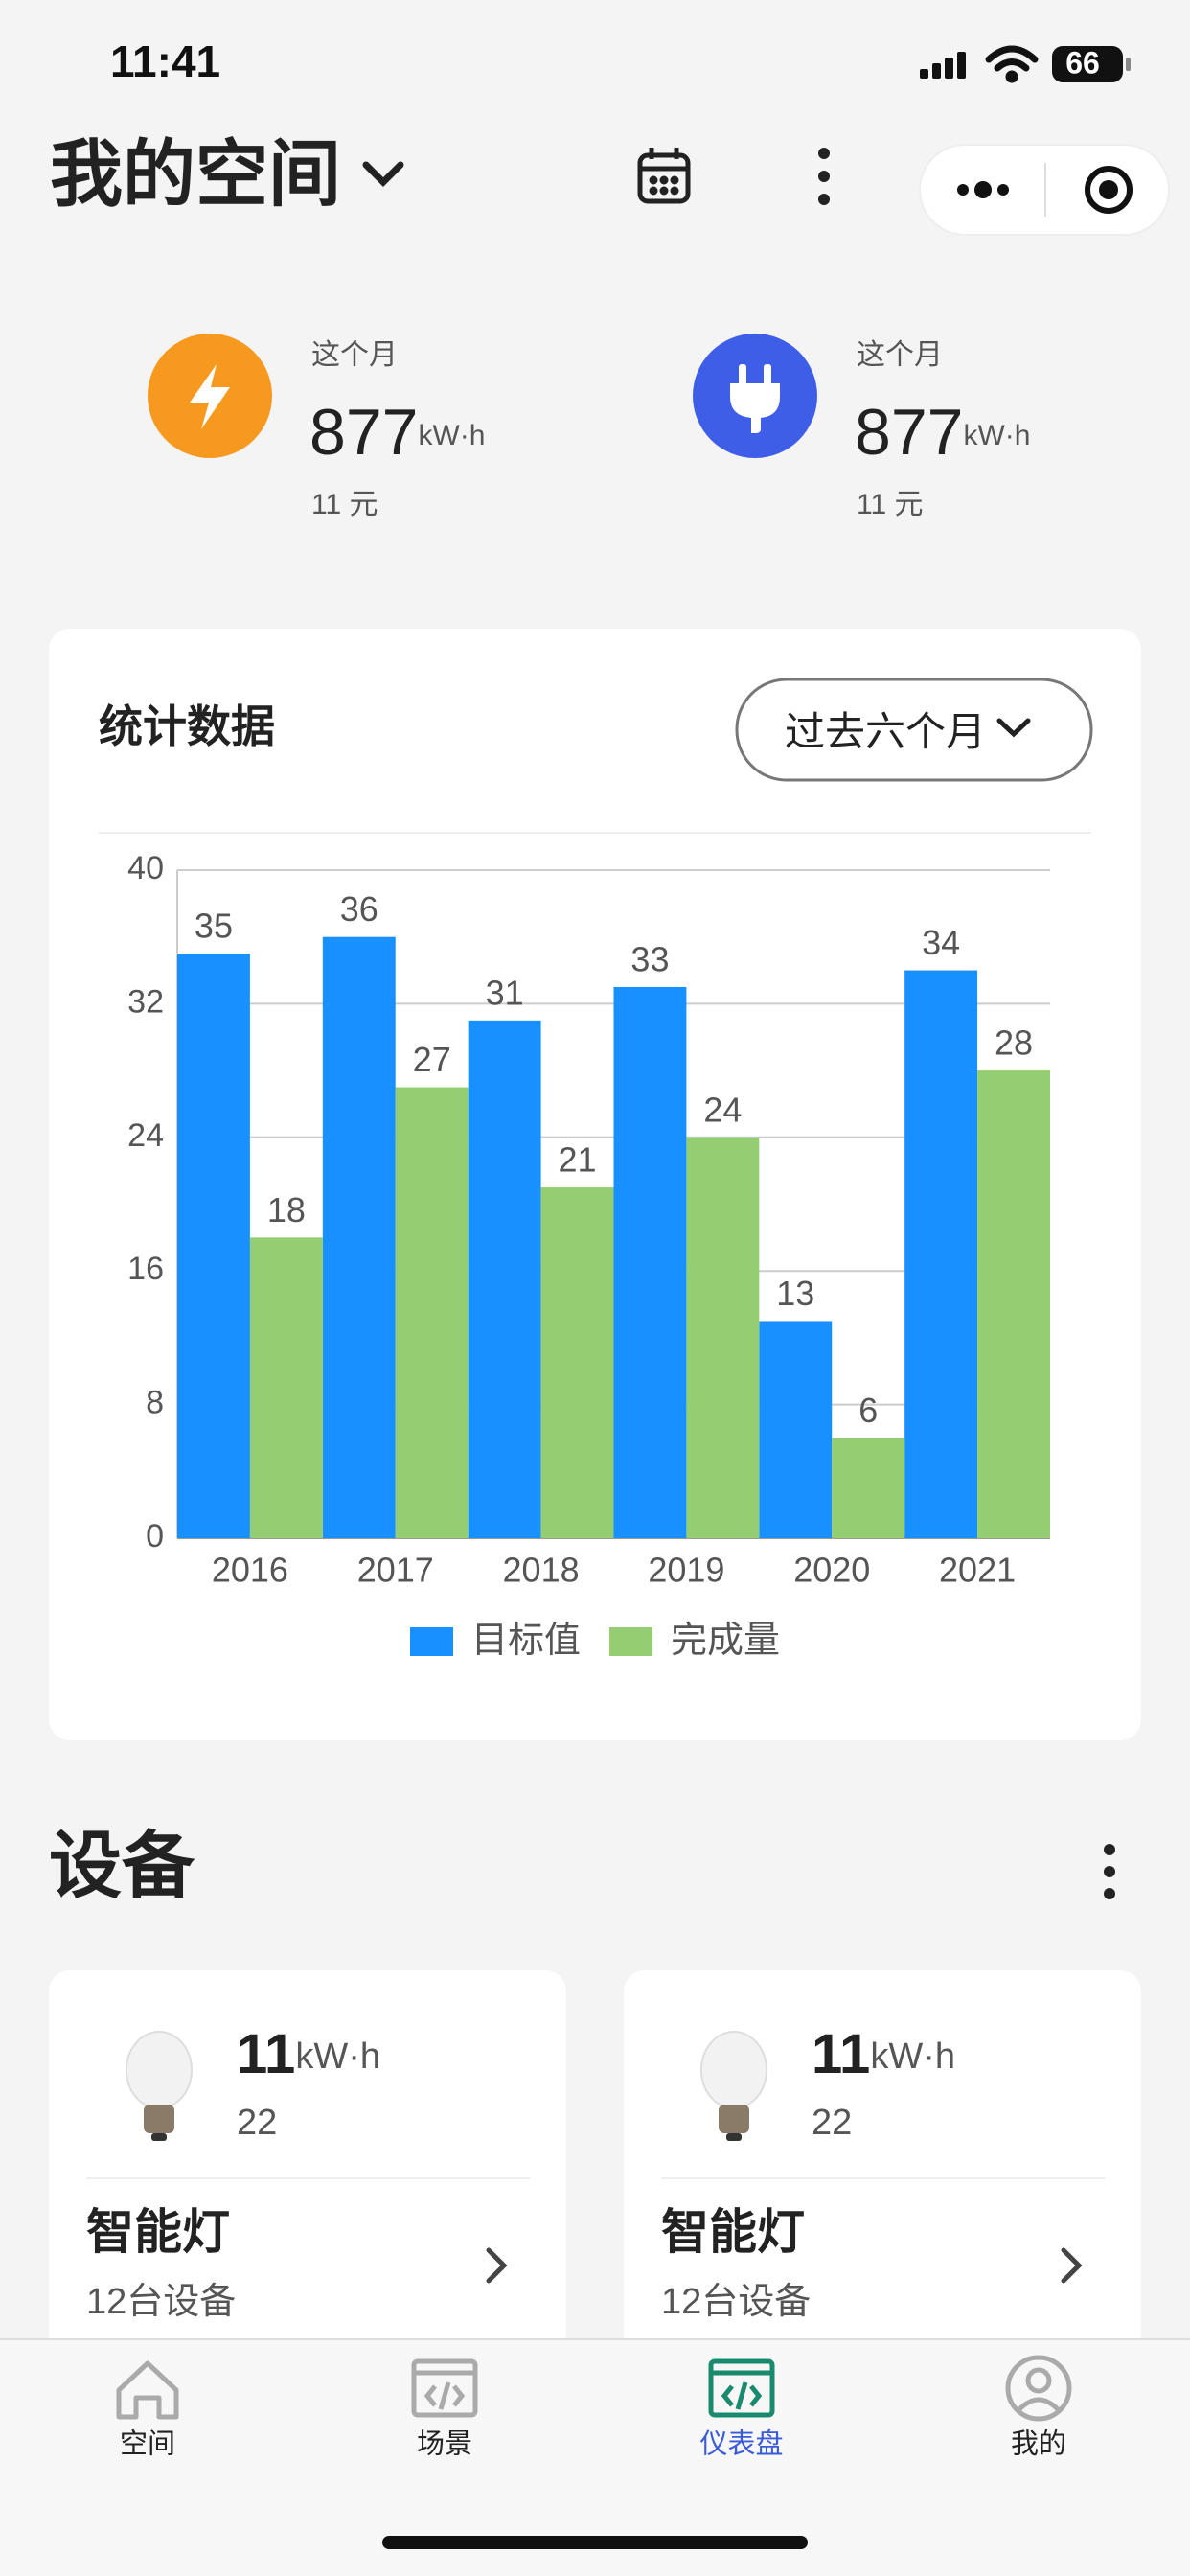 This screenshot has height=2576, width=1190. I want to click on y-tick-label: 0, so click(155, 1536).